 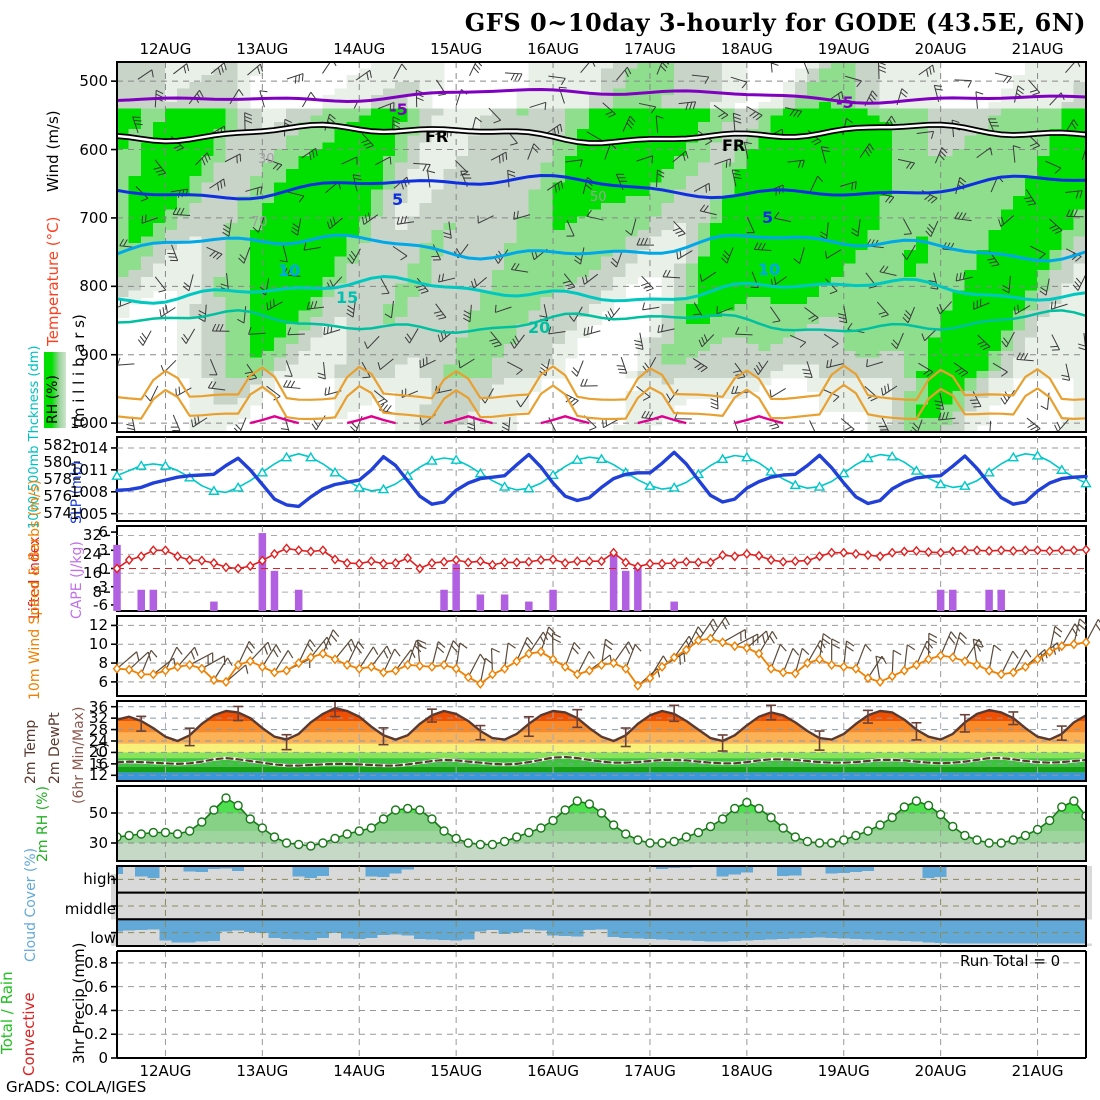 I want to click on upper-ytick-700: 700, so click(x=93, y=217).